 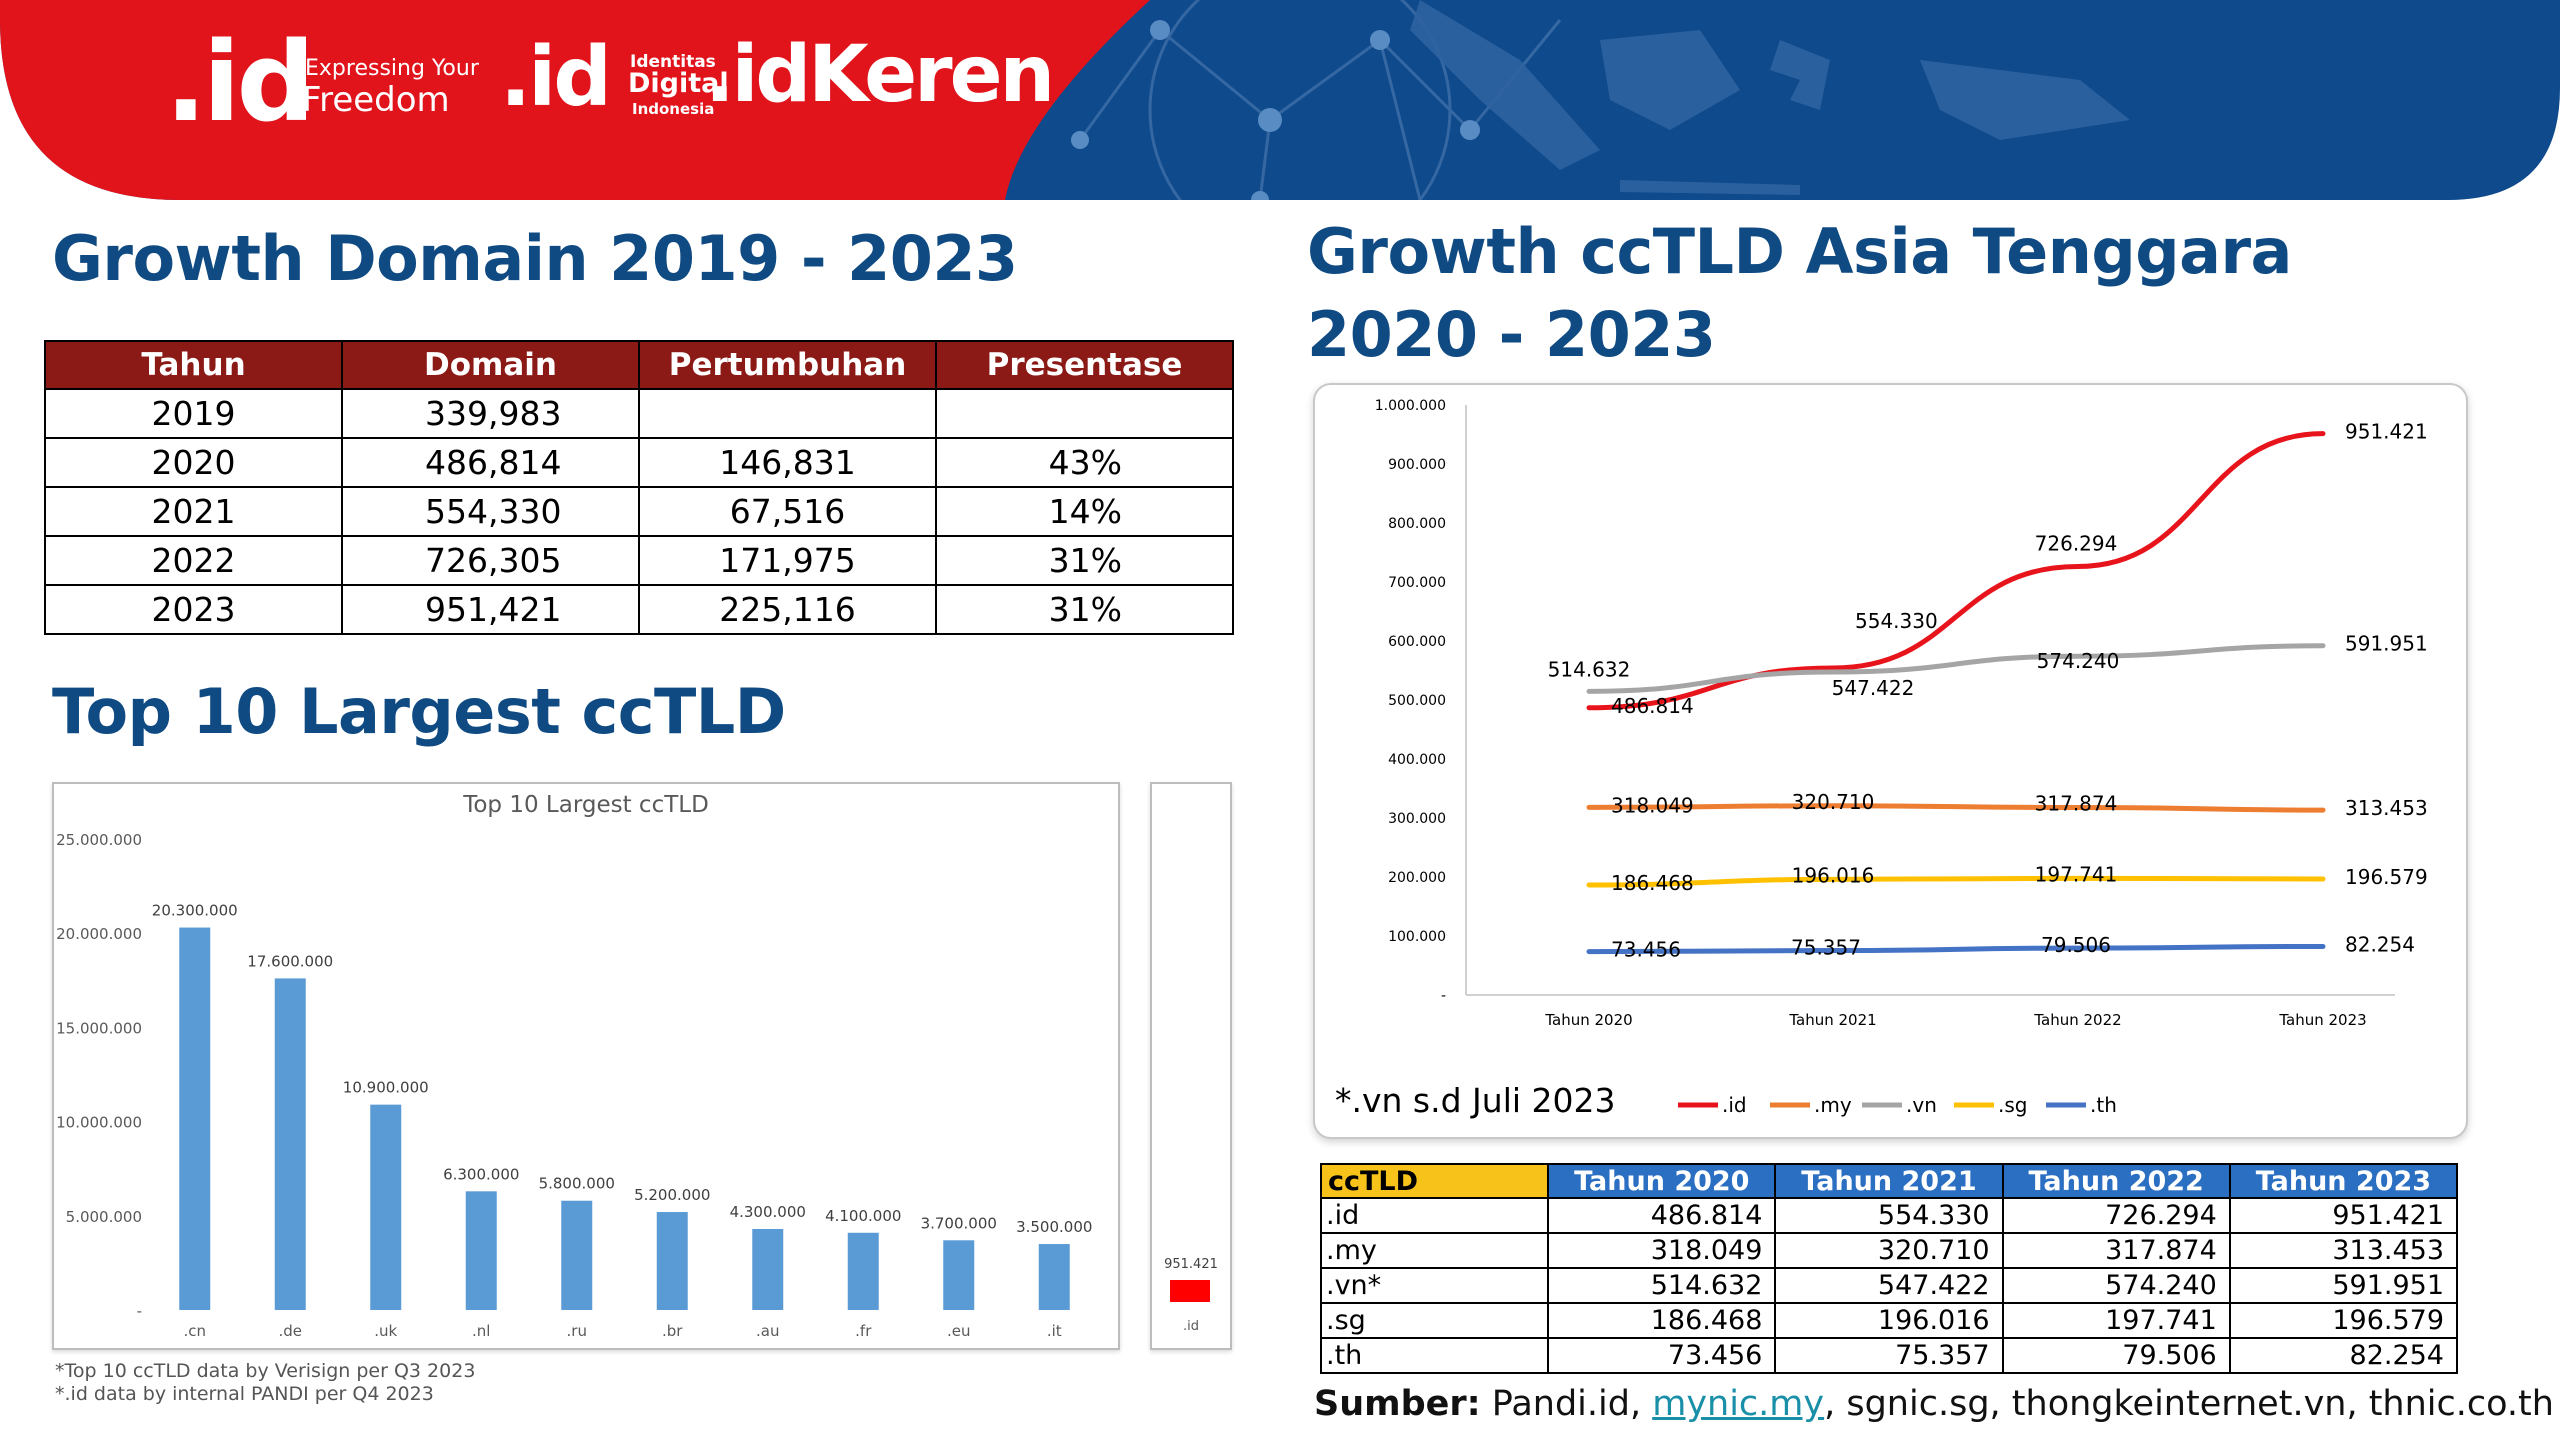 I want to click on data-label: 17.600.000, so click(x=290, y=961).